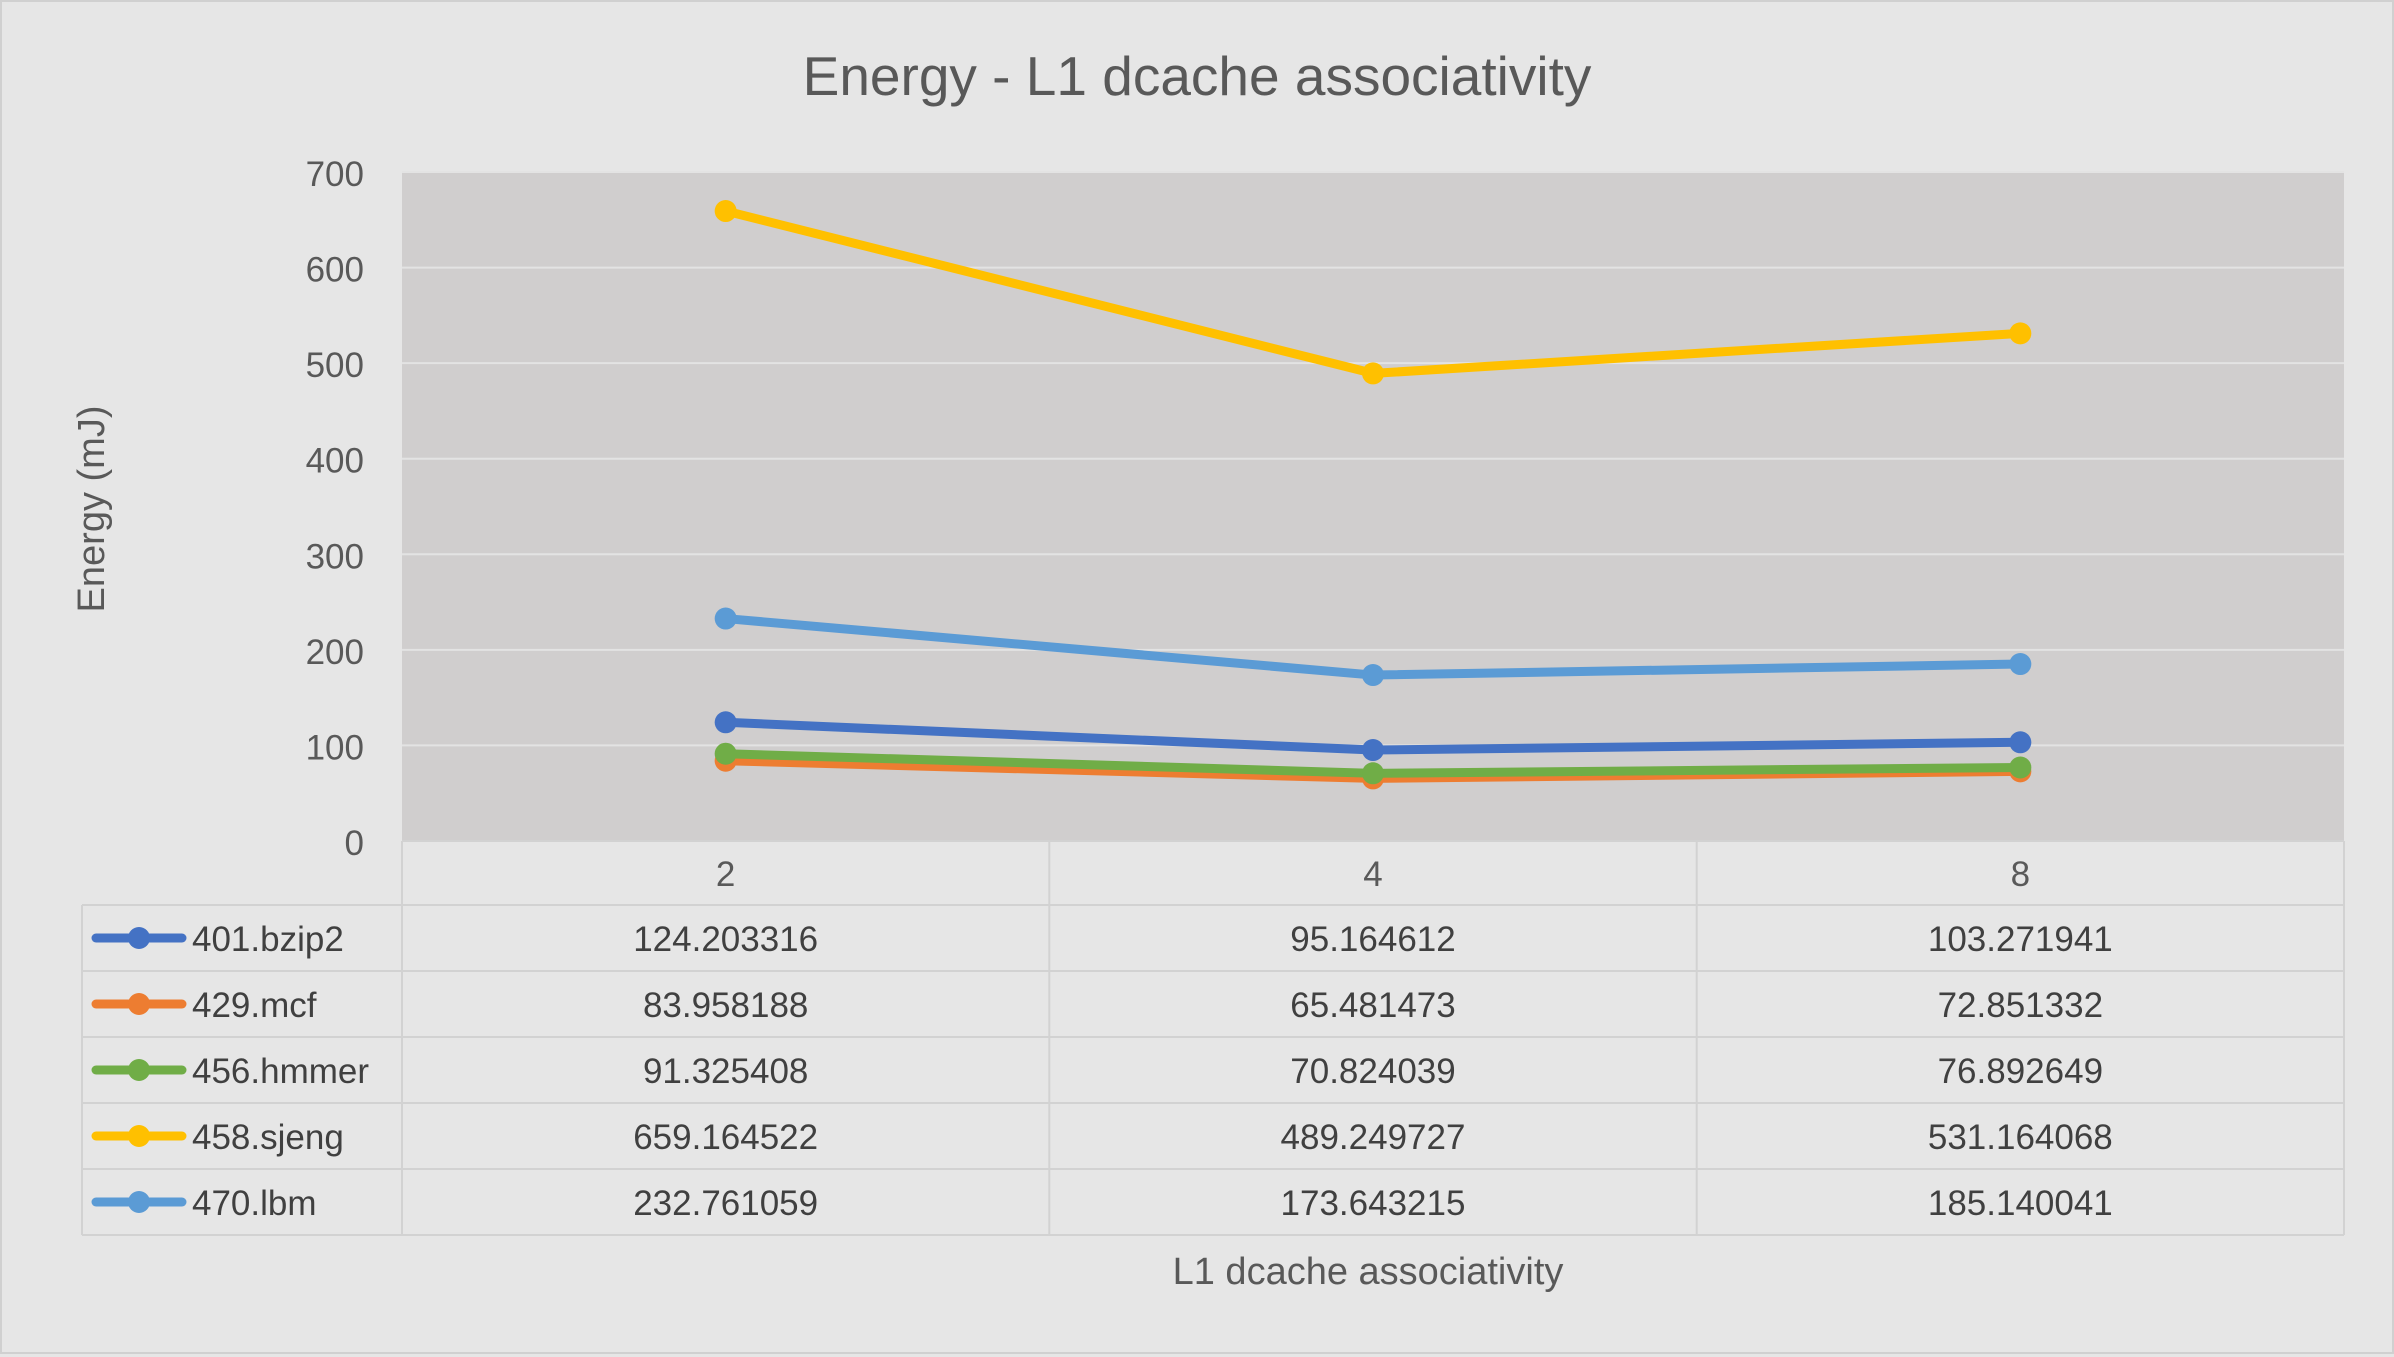 This screenshot has height=1357, width=2394. What do you see at coordinates (1372, 1071) in the screenshot?
I see `data-label: 70.824039` at bounding box center [1372, 1071].